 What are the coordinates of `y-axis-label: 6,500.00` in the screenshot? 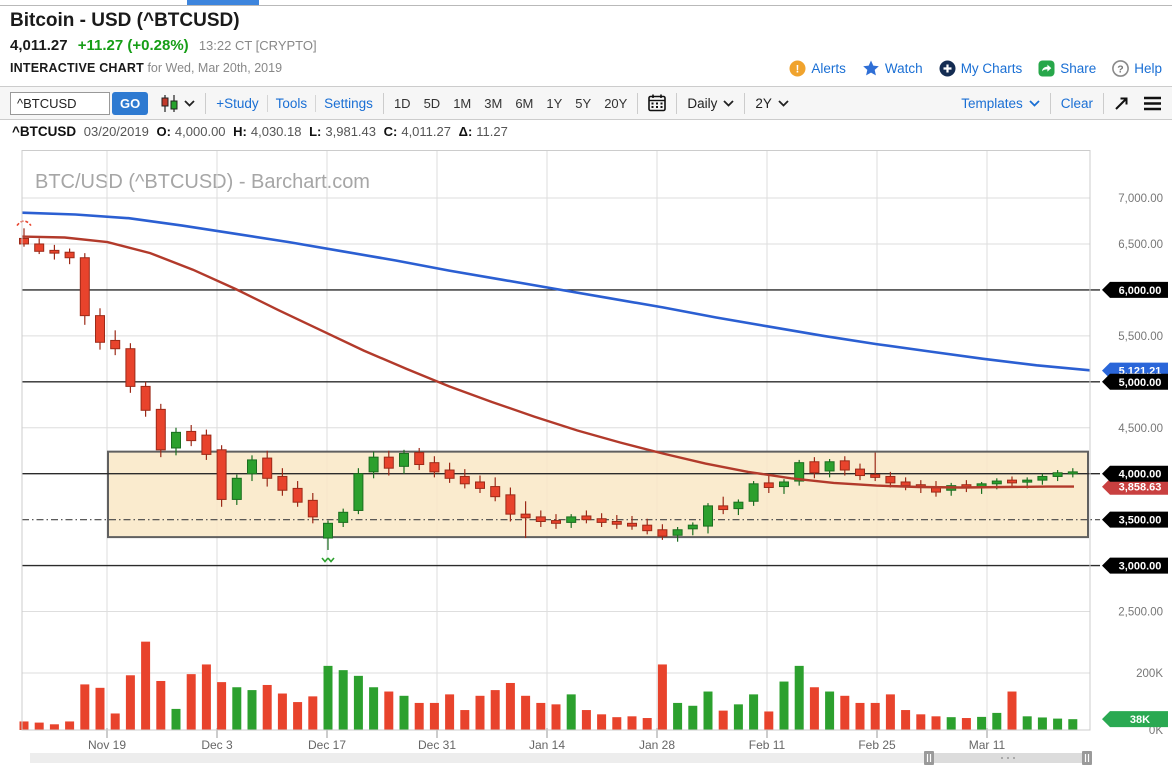 It's located at (1140, 245).